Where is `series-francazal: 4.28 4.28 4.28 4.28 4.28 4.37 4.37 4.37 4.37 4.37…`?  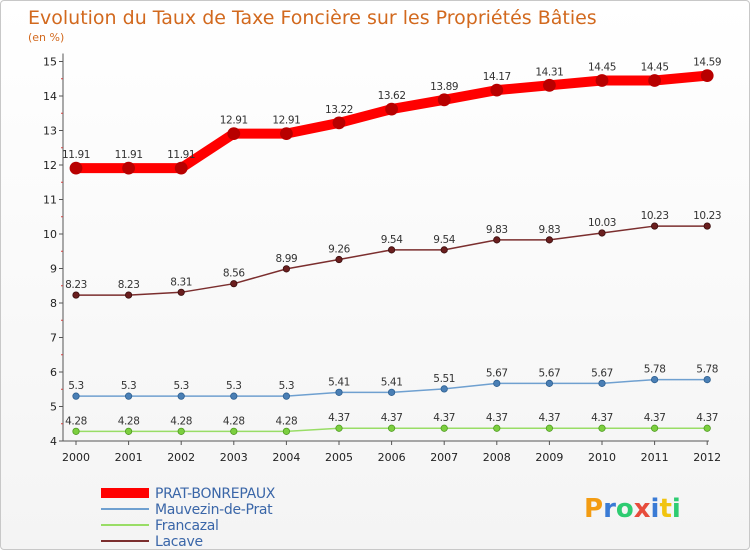
series-francazal: 4.28 4.28 4.28 4.28 4.28 4.37 4.37 4.37 4.37 4.37… is located at coordinates (391, 423).